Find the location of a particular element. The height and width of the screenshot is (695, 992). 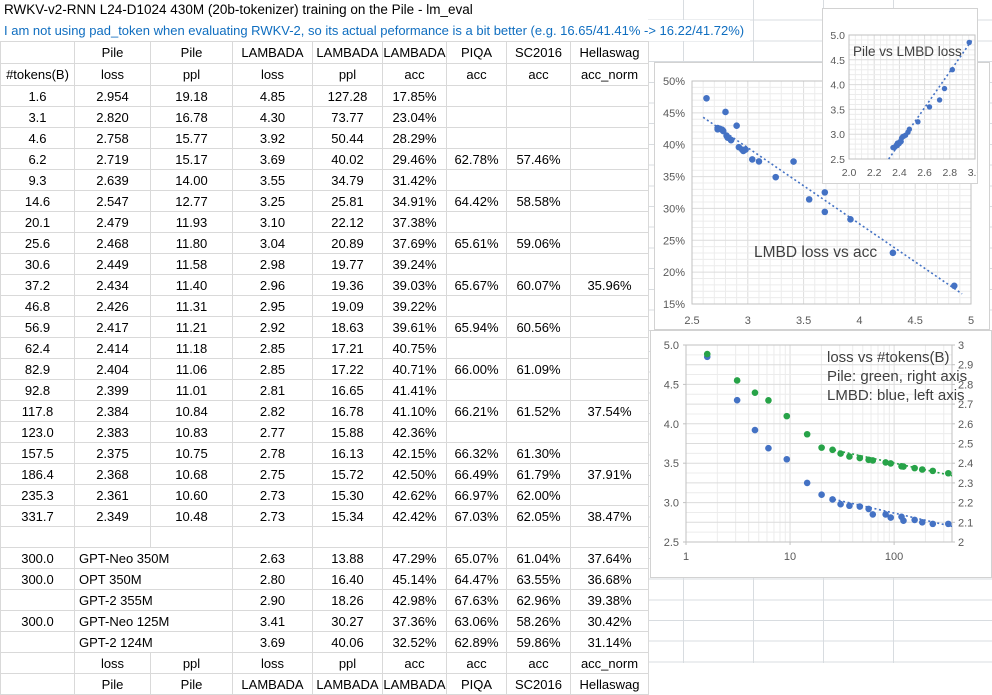

cell: 30.27 is located at coordinates (347, 621).